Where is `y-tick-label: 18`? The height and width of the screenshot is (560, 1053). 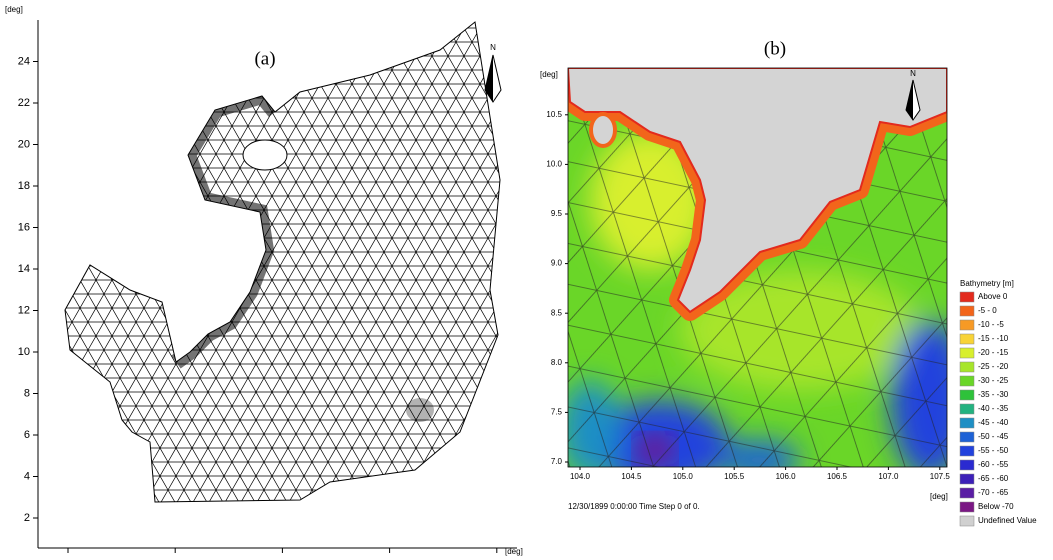
y-tick-label: 18 is located at coordinates (24, 186).